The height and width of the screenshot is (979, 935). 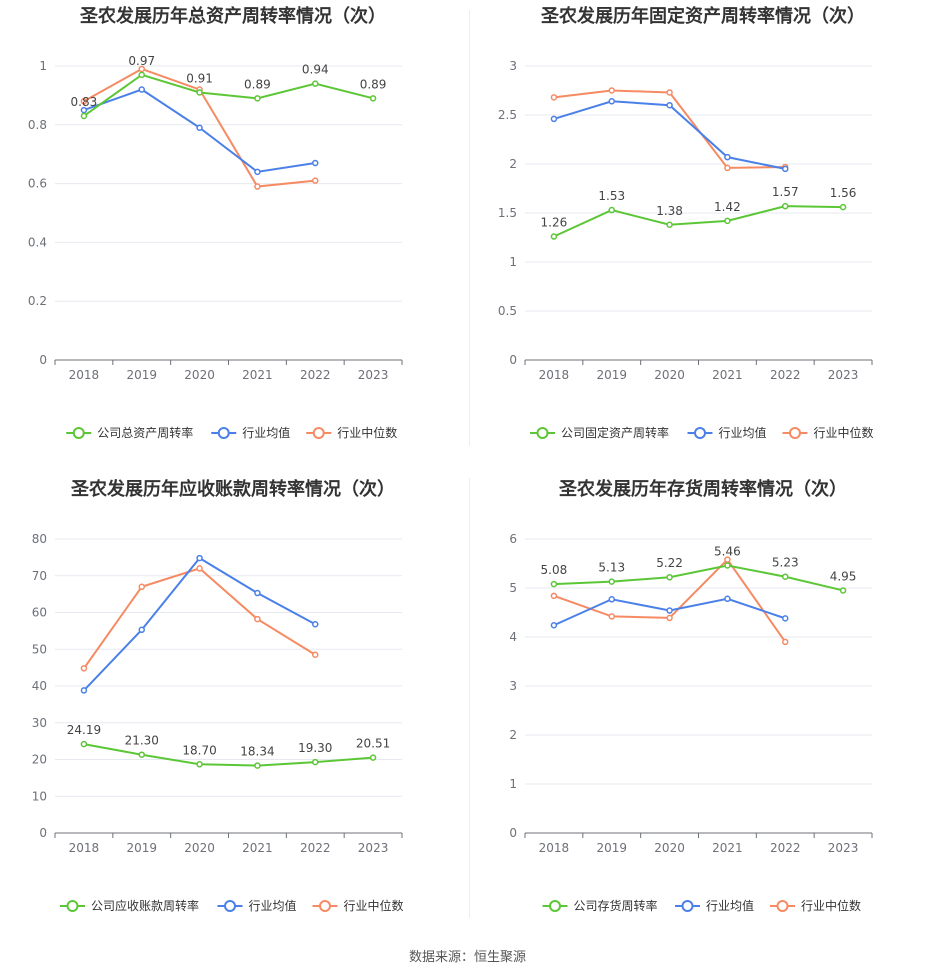 I want to click on legend-label: 公司固定资产周转率, so click(x=615, y=432).